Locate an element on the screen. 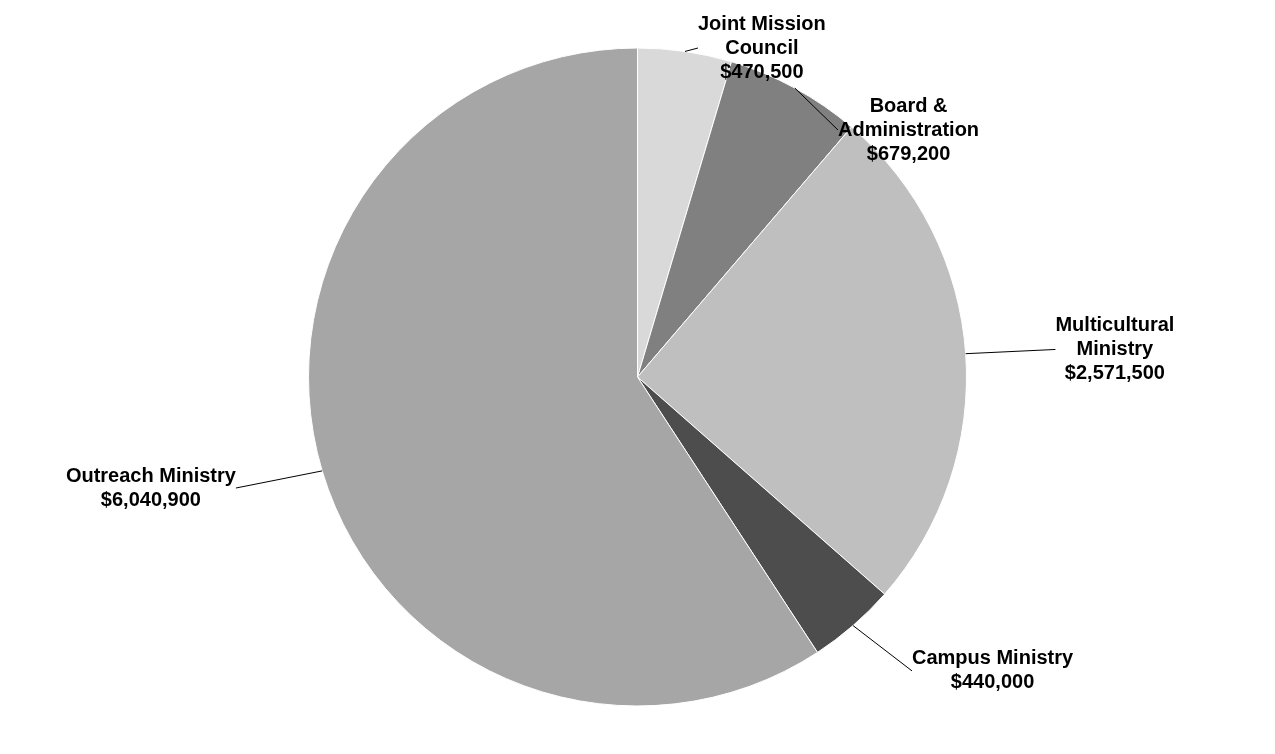 This screenshot has width=1275, height=754. data-label: $6,040,900 is located at coordinates (150, 498).